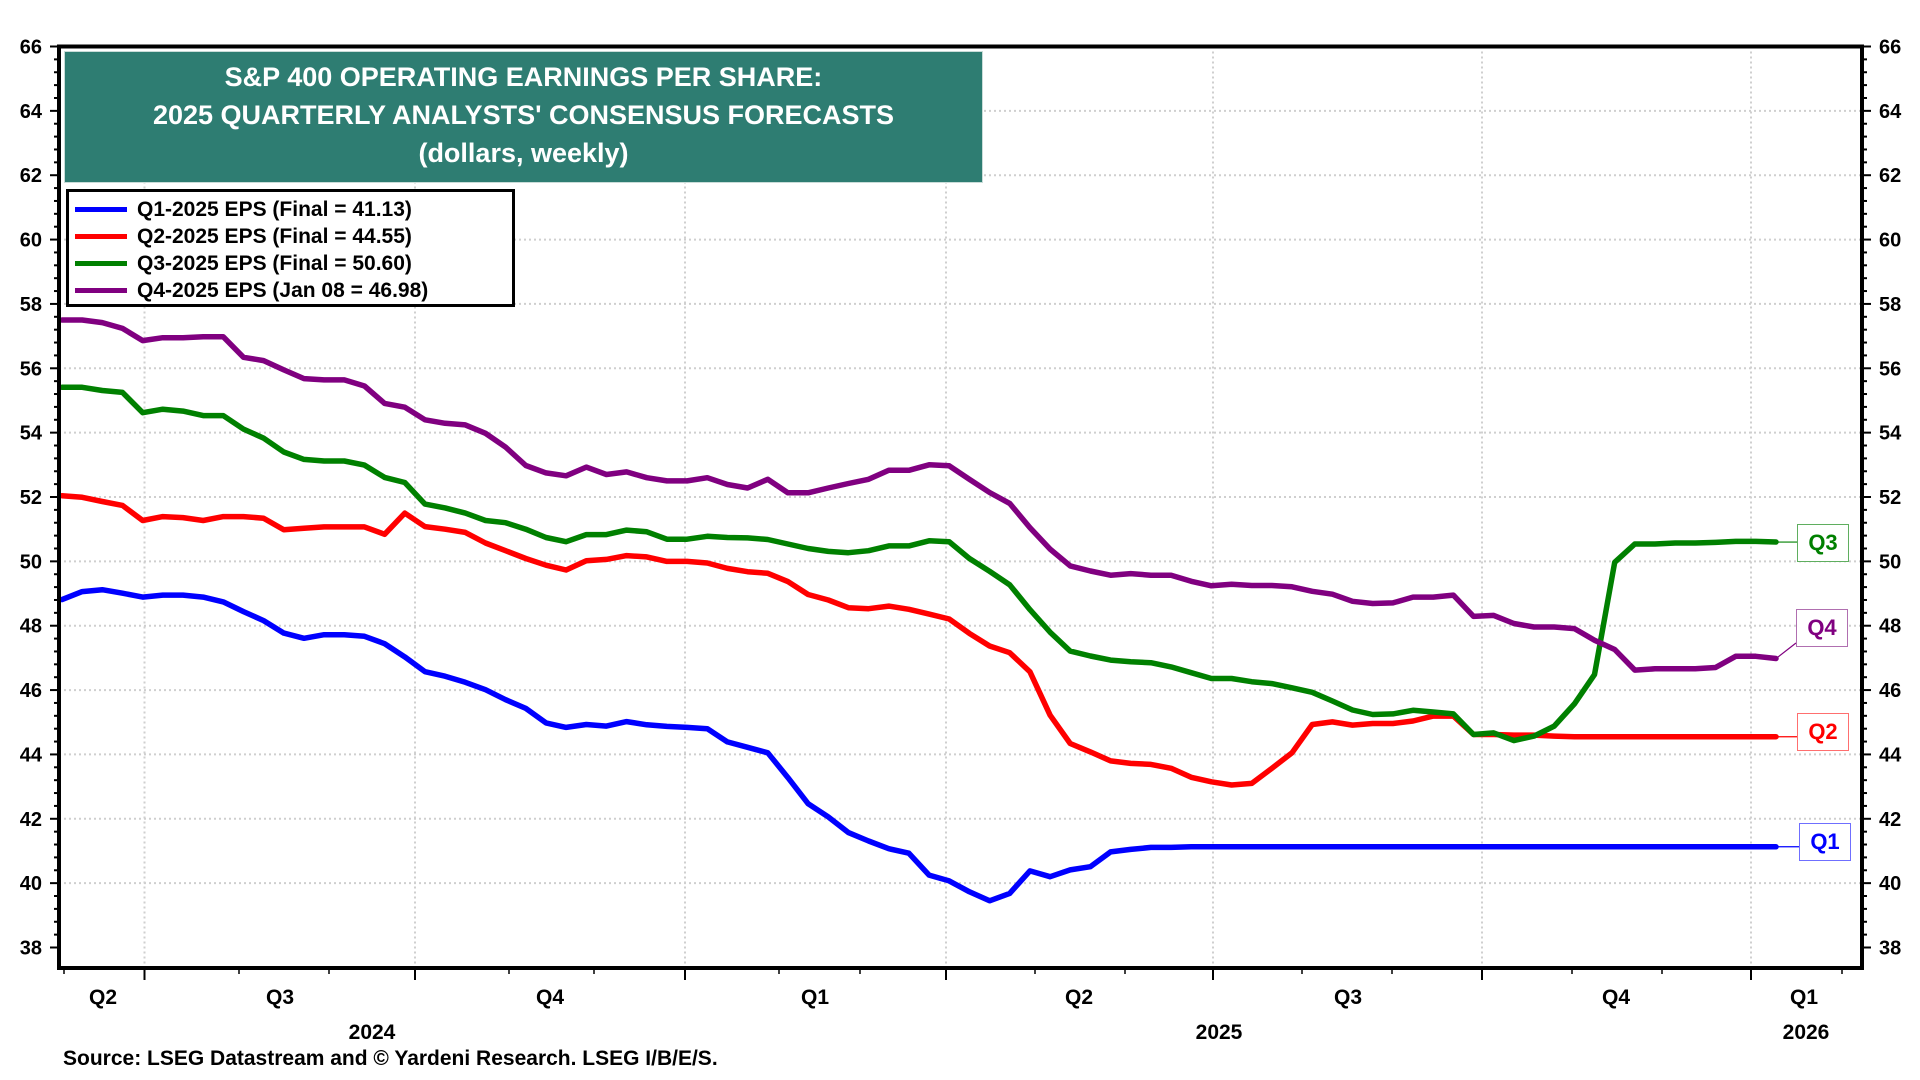  I want to click on legend-label-q2: Q2-2025 EPS (Final = 44.55), so click(274, 236).